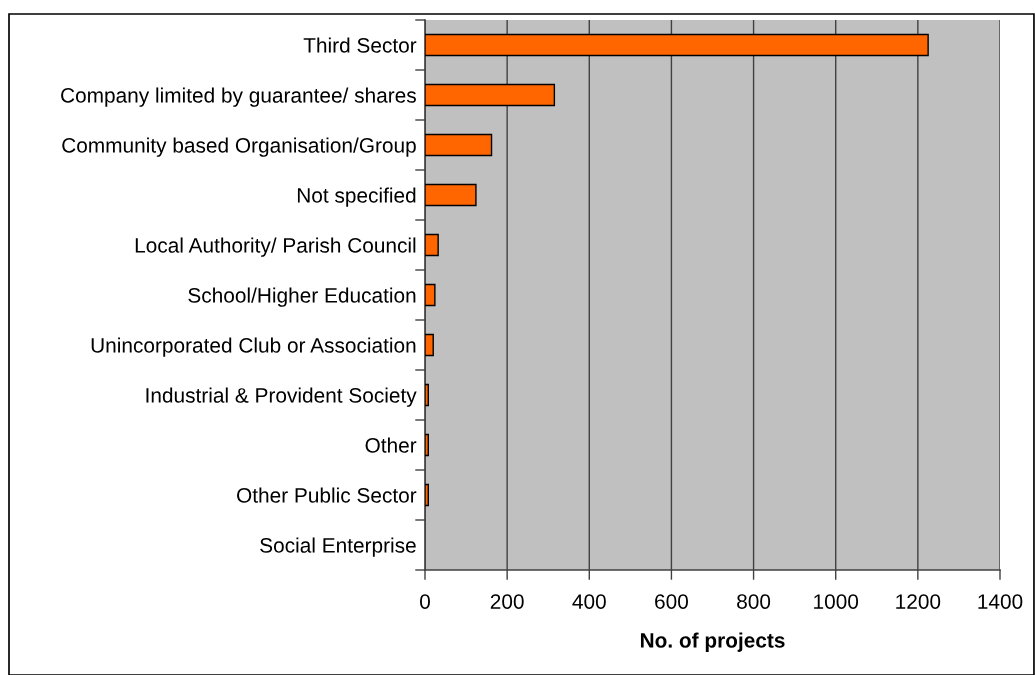 The image size is (1035, 675). What do you see at coordinates (238, 97) in the screenshot?
I see `y-tick-label: Company limited by guarantee/ shares` at bounding box center [238, 97].